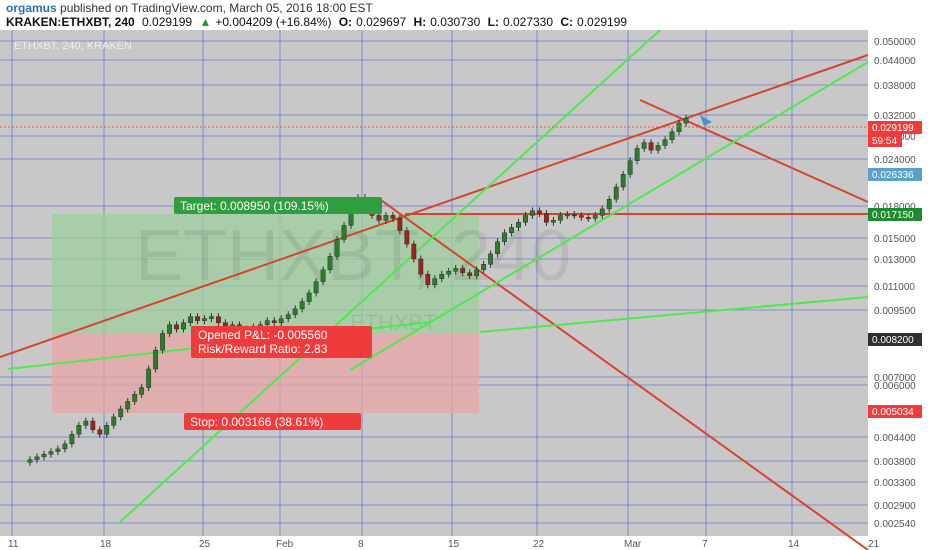 Image resolution: width=932 pixels, height=550 pixels. I want to click on high-label: H:, so click(420, 22).